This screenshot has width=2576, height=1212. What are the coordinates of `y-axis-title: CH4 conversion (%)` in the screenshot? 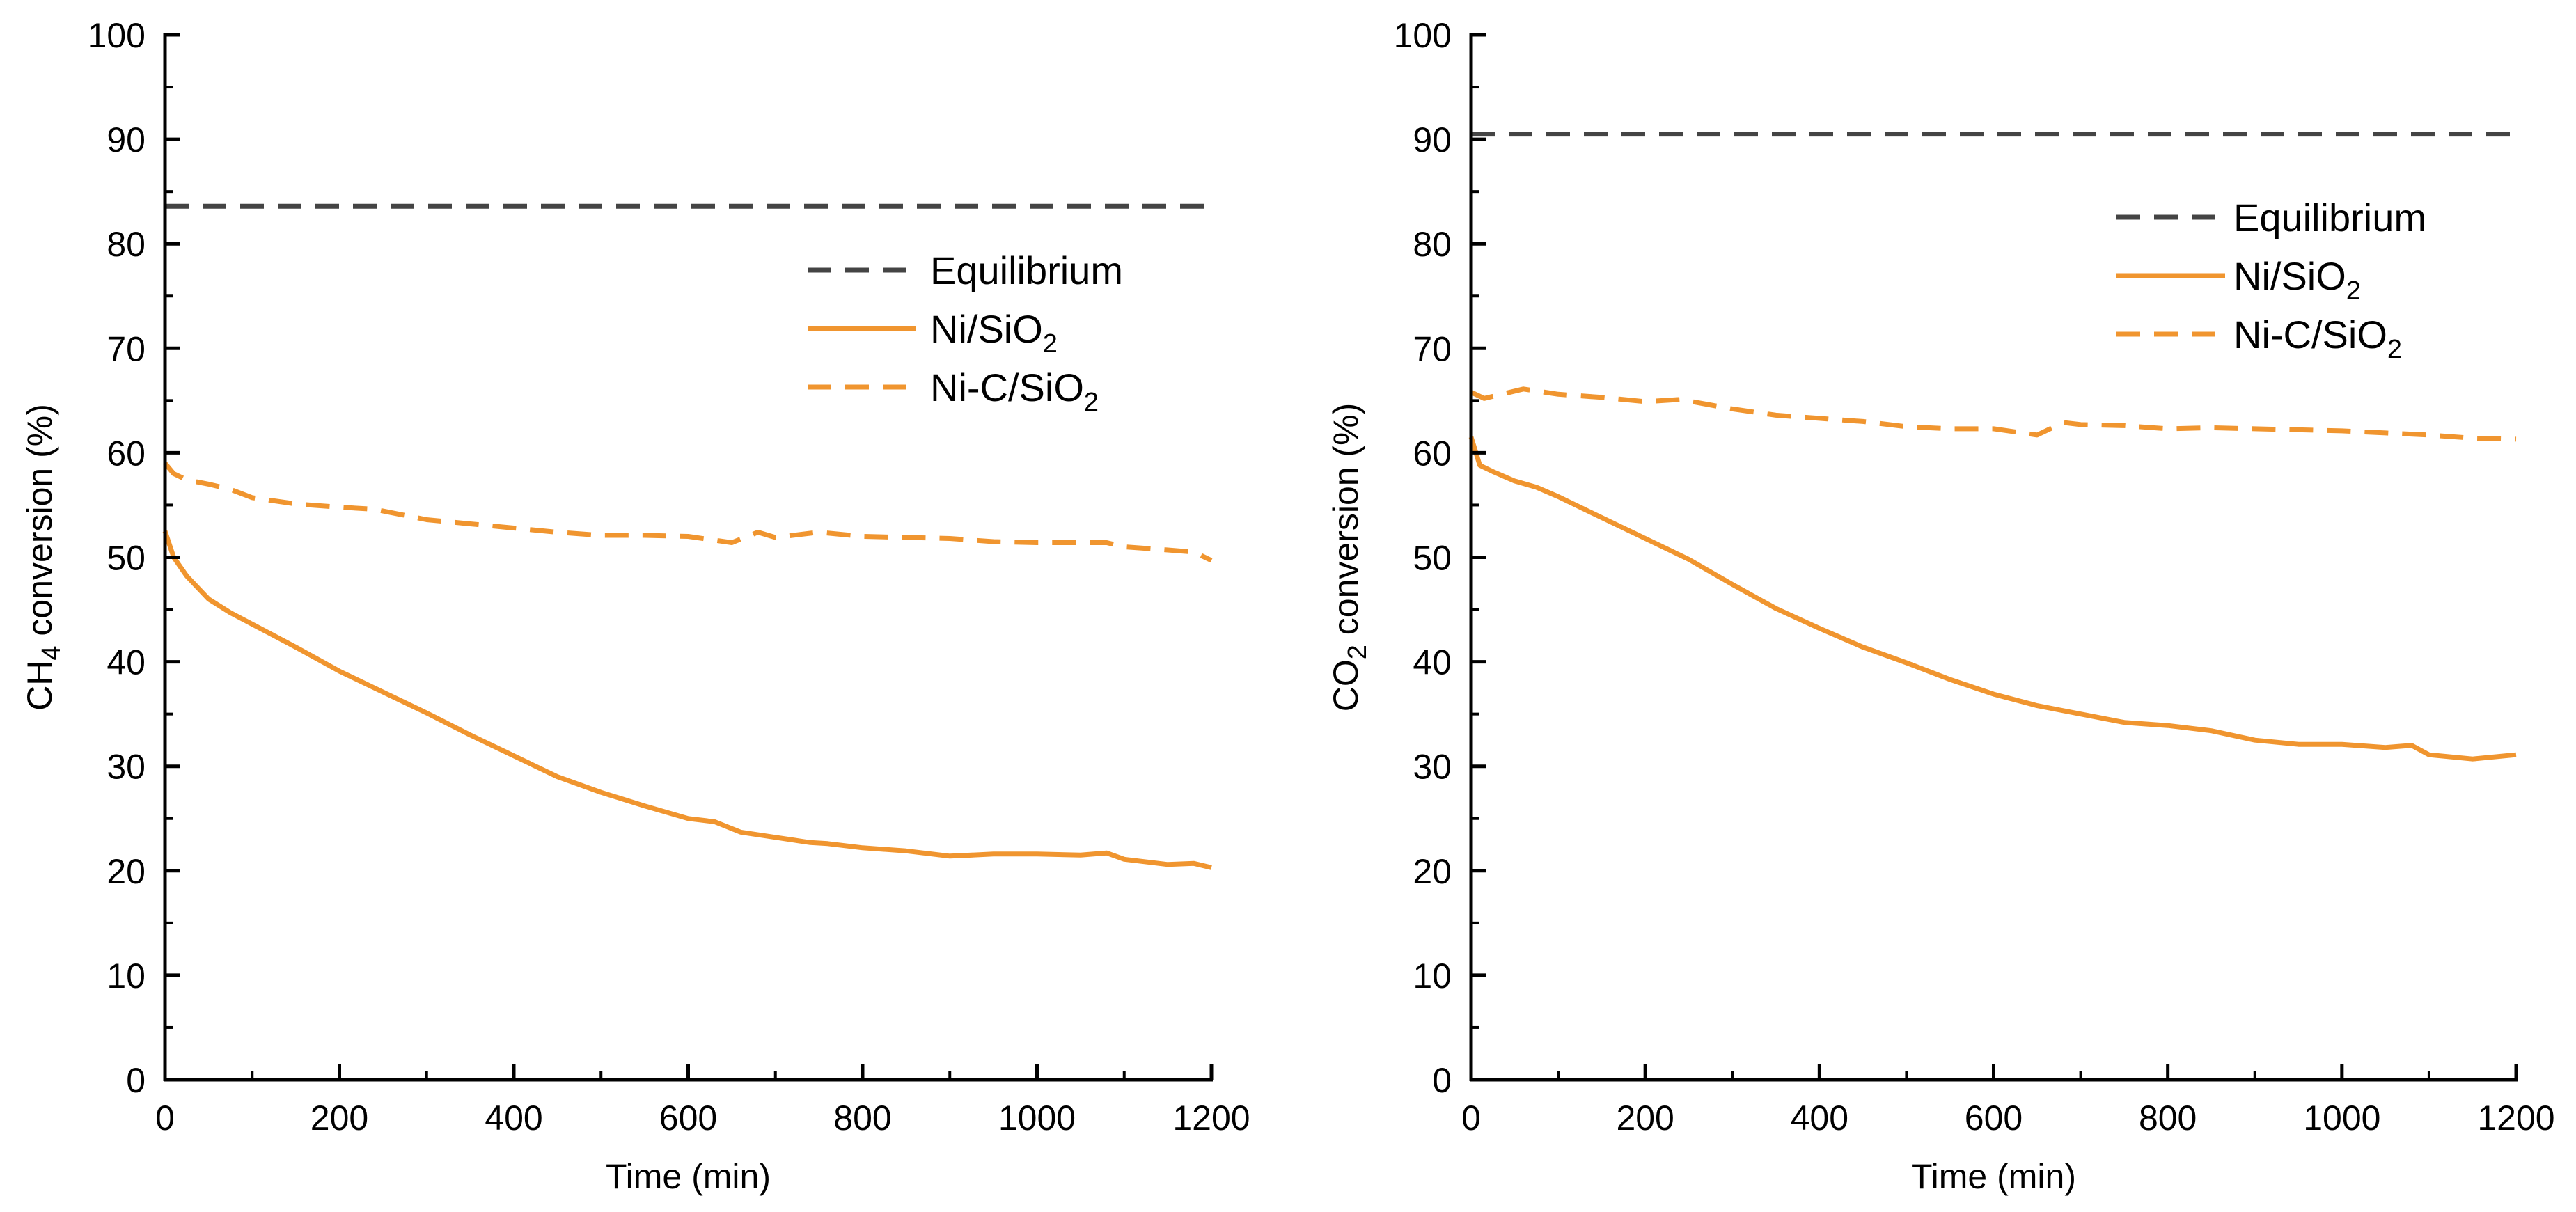 It's located at (43, 557).